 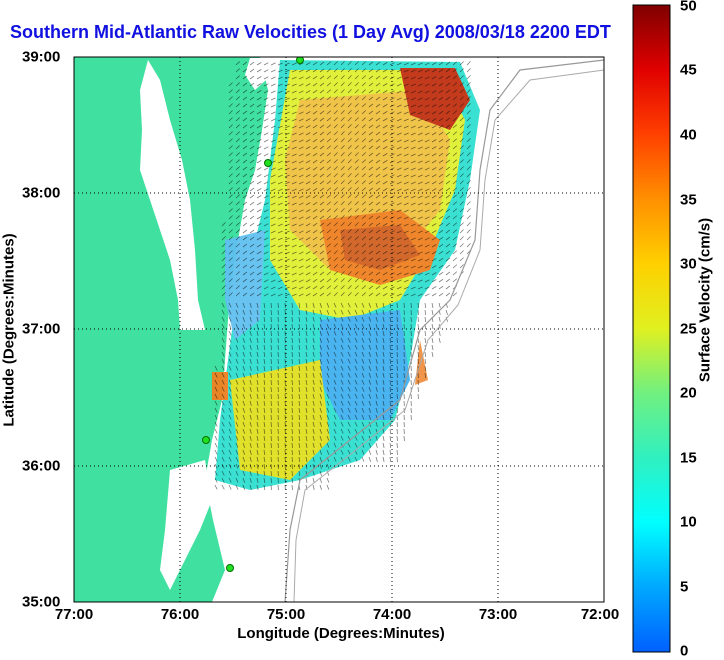 What do you see at coordinates (9, 329) in the screenshot?
I see `y-axis-label: Latitude (Degrees:Minutes)` at bounding box center [9, 329].